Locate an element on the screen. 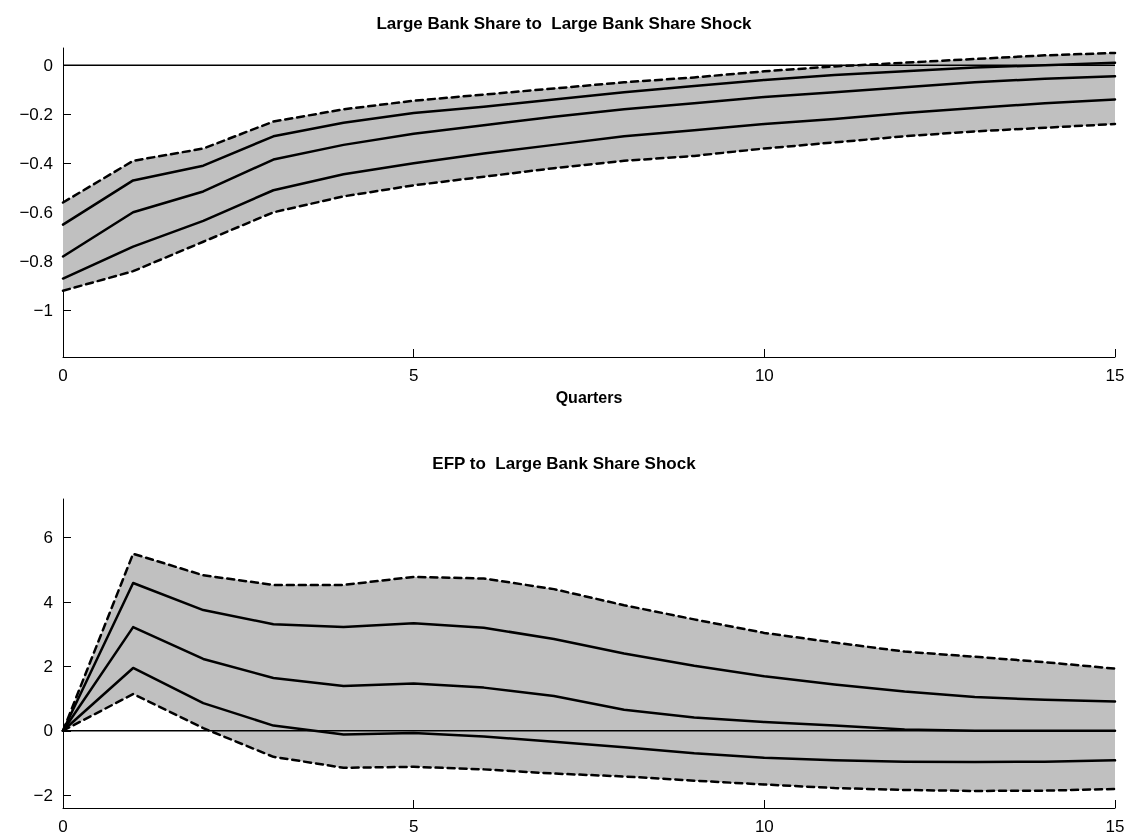 Image resolution: width=1128 pixels, height=840 pixels. y-tick-label: 4 is located at coordinates (48, 602).